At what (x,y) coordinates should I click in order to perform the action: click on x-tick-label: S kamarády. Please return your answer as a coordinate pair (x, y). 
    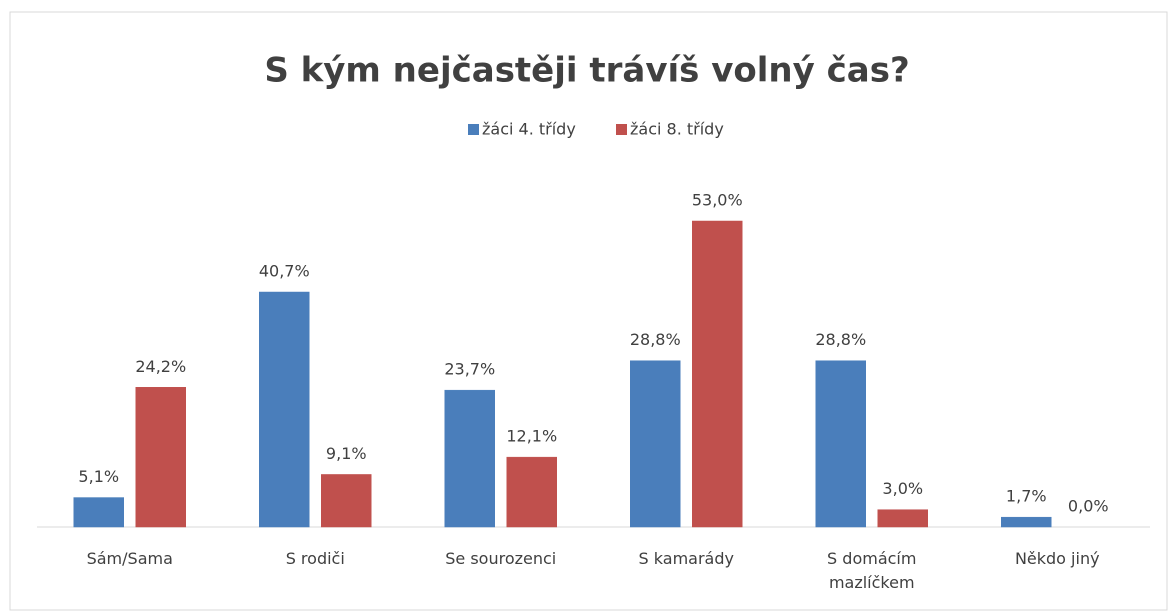
    Looking at the image, I should click on (686, 558).